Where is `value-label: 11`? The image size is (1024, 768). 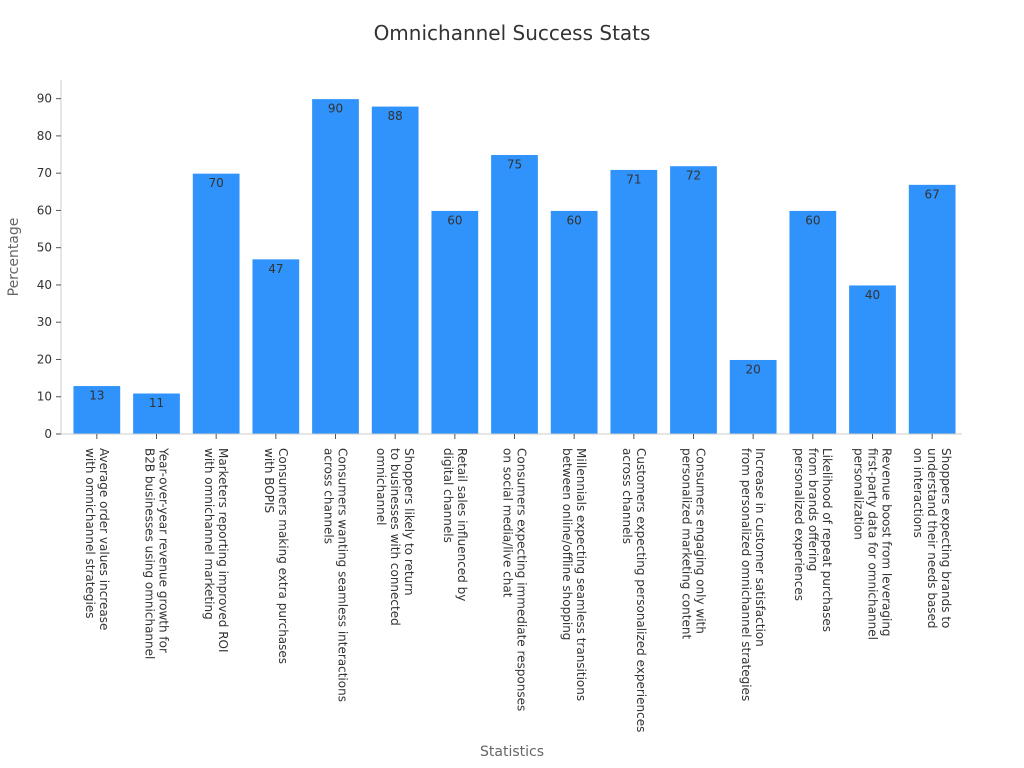 value-label: 11 is located at coordinates (156, 403).